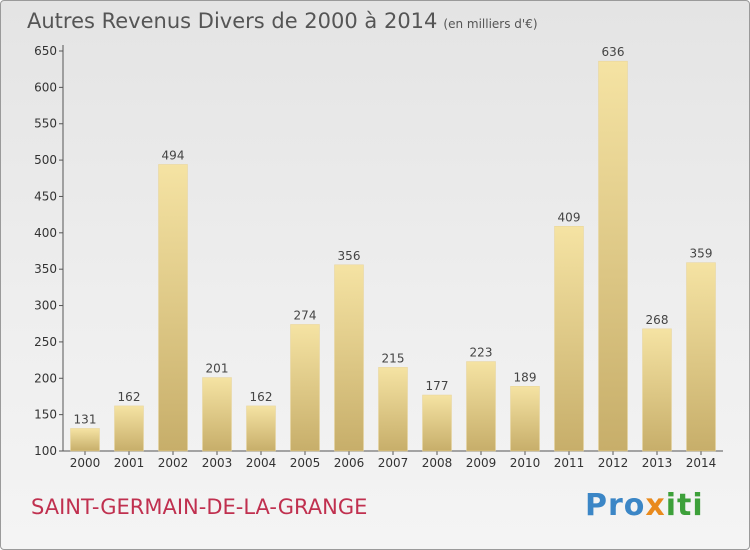  What do you see at coordinates (45, 451) in the screenshot?
I see `y-tick-label: 100` at bounding box center [45, 451].